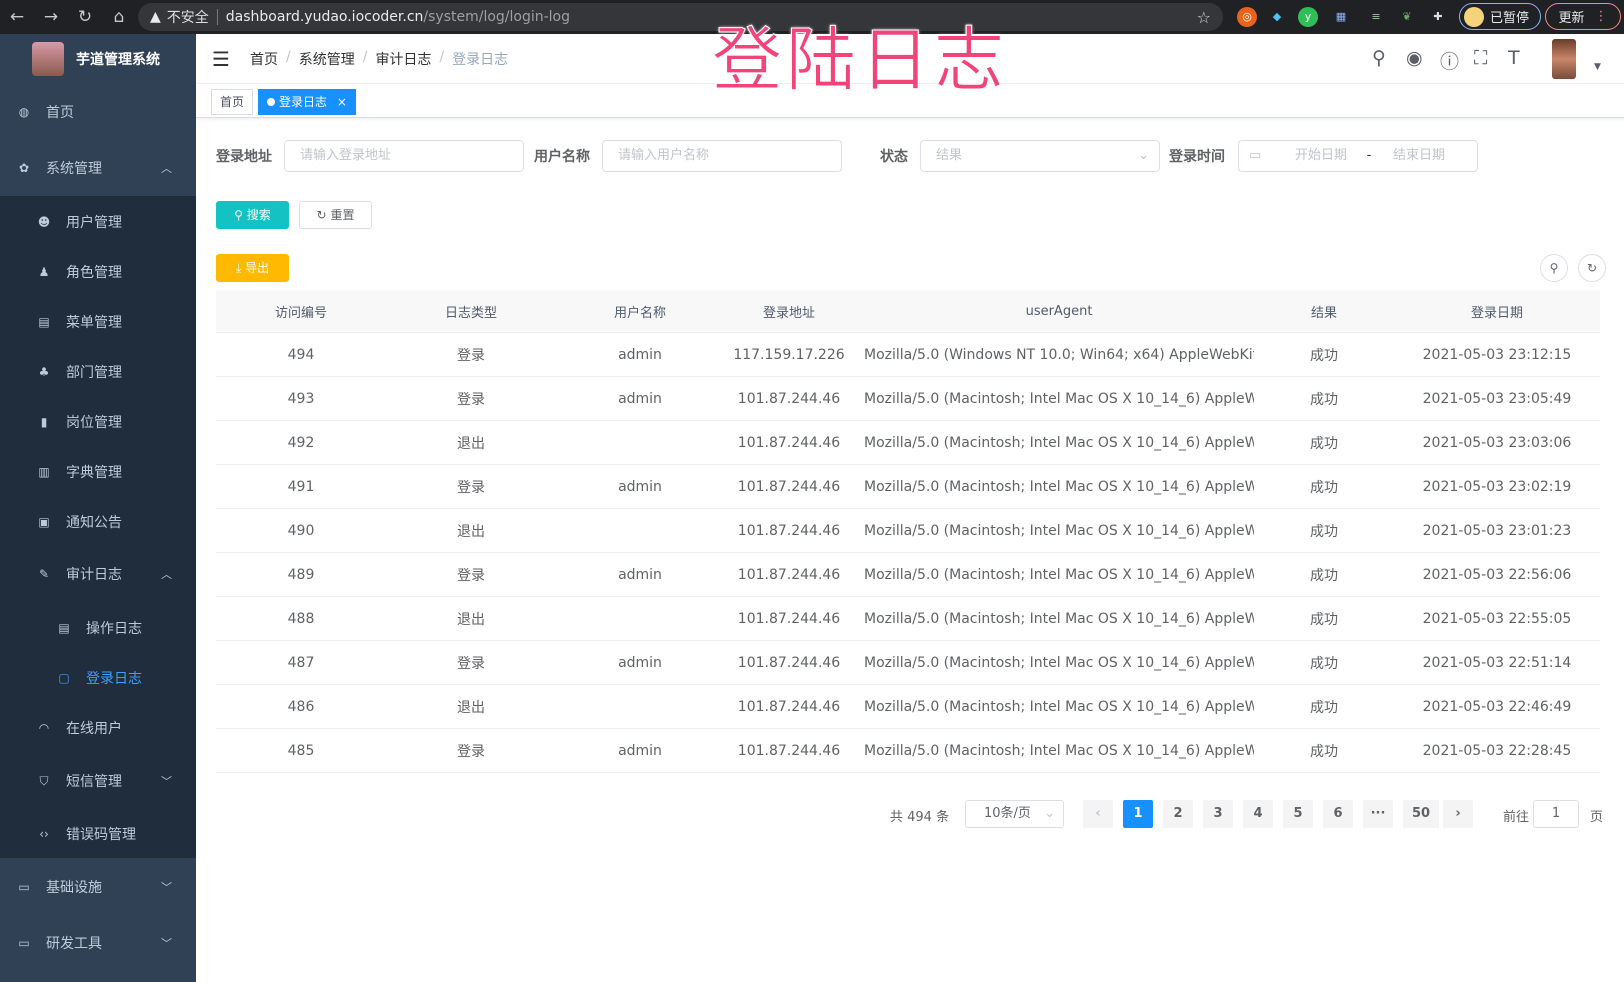  What do you see at coordinates (1421, 814) in the screenshot?
I see `page-button: 50` at bounding box center [1421, 814].